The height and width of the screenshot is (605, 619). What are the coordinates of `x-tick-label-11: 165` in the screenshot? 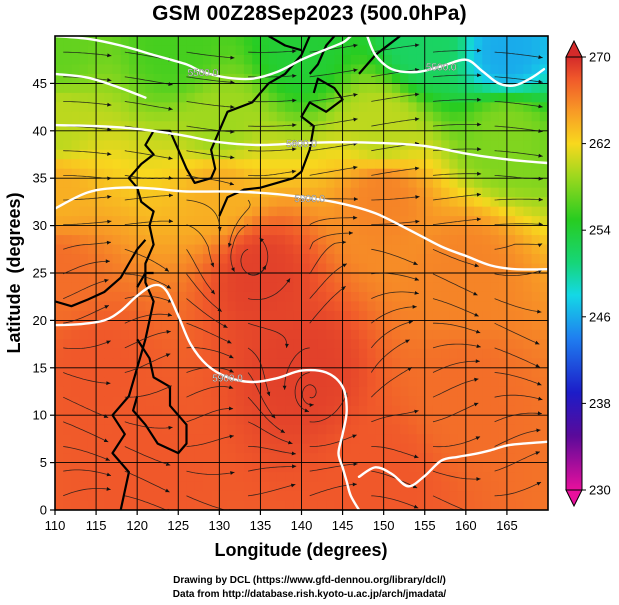 It's located at (507, 525).